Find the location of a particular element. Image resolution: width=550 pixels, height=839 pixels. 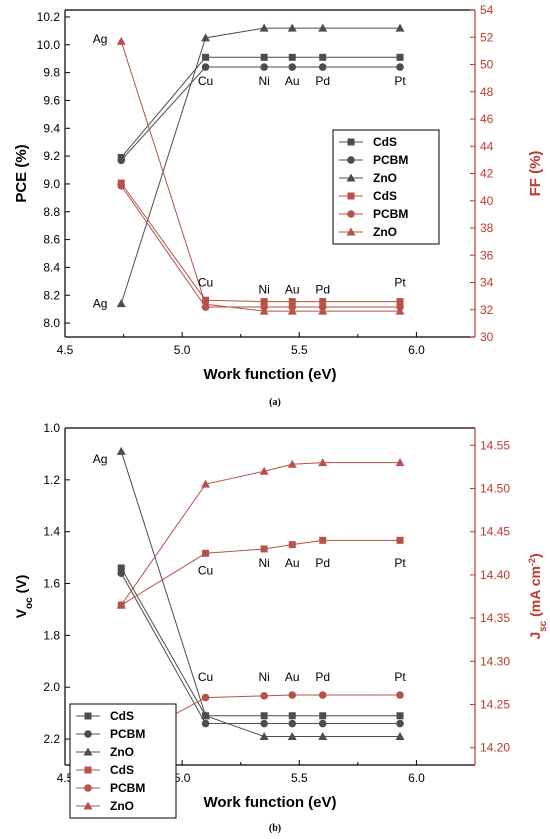

y-left-tick-label: 2.2 is located at coordinates (51, 739).